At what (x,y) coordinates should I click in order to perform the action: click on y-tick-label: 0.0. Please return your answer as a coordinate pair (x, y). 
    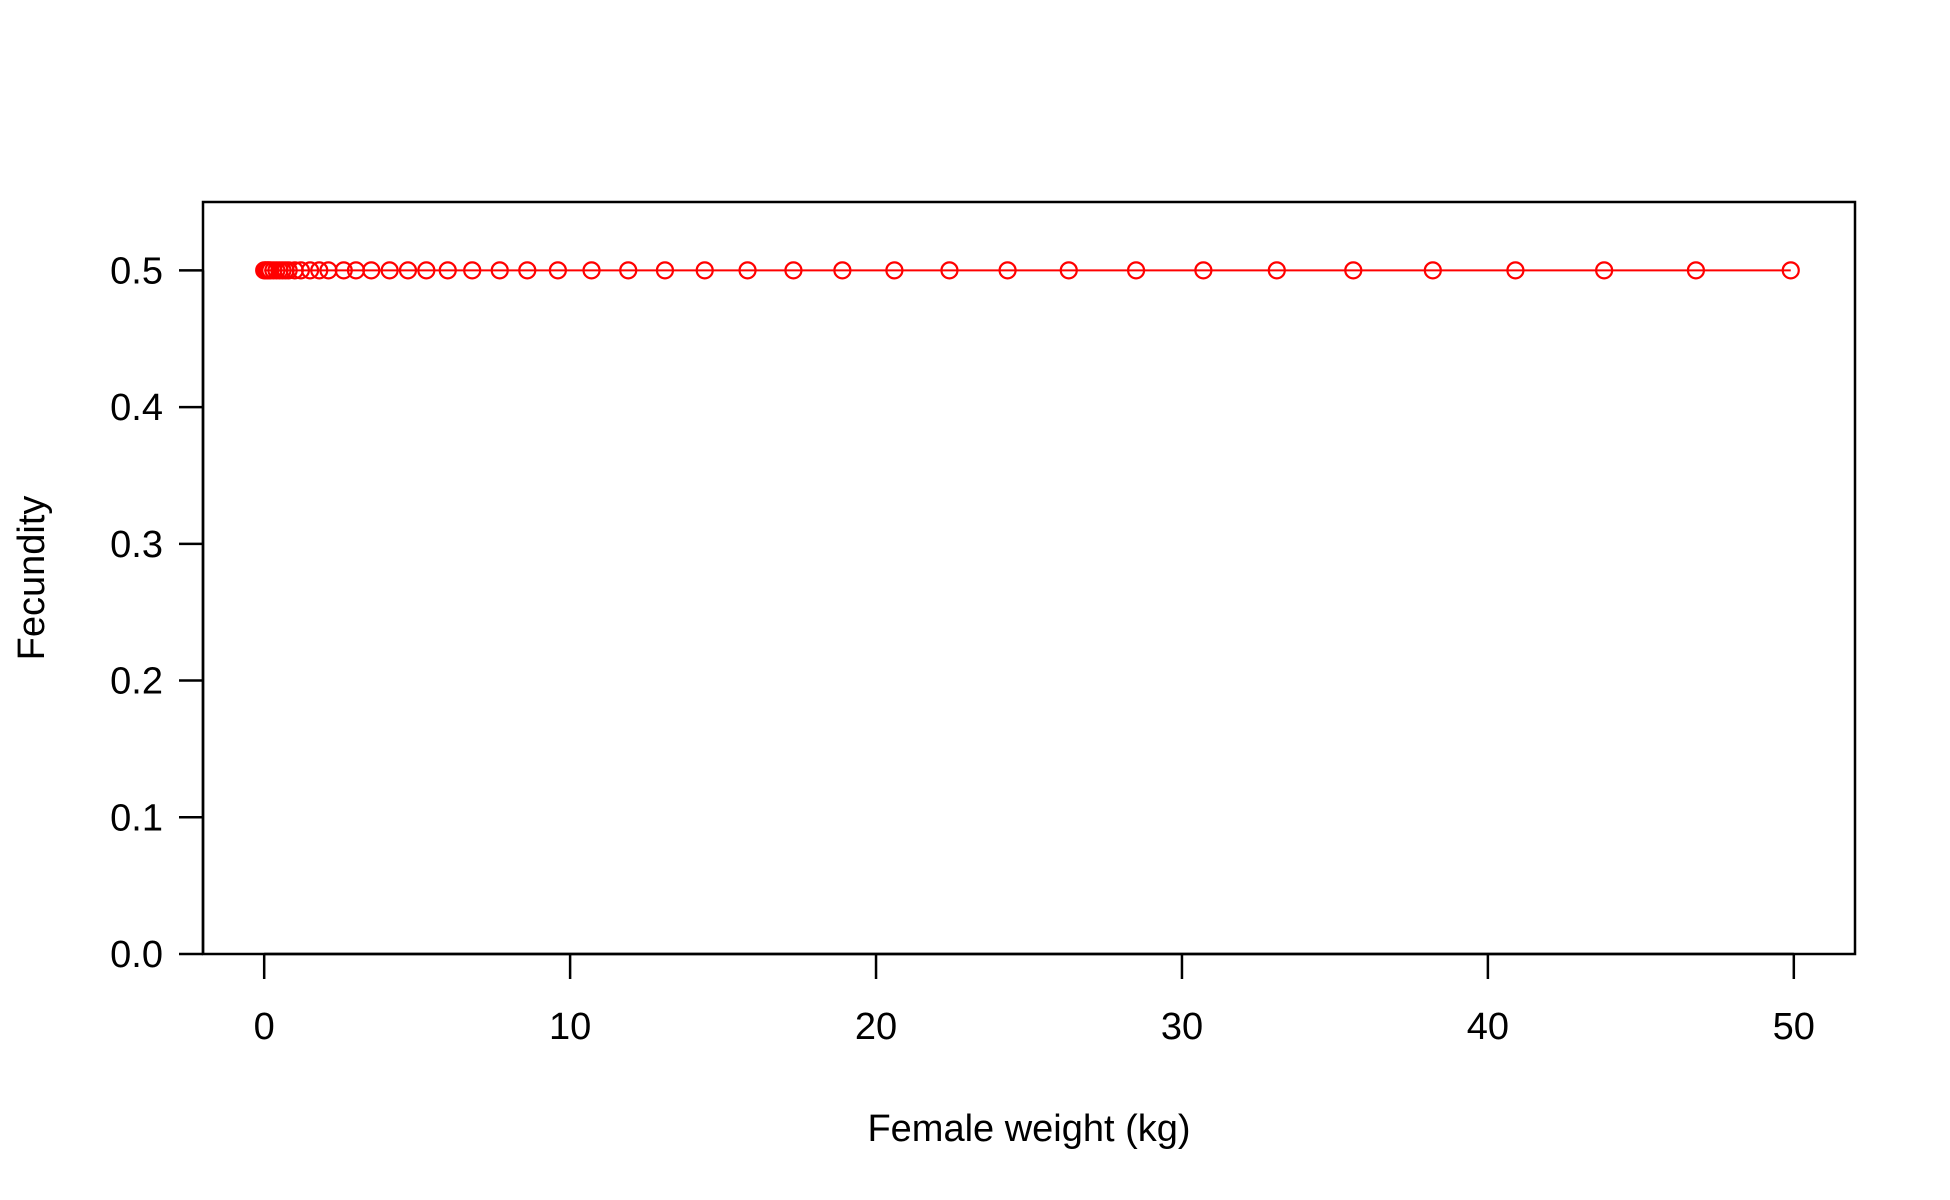
    Looking at the image, I should click on (136, 955).